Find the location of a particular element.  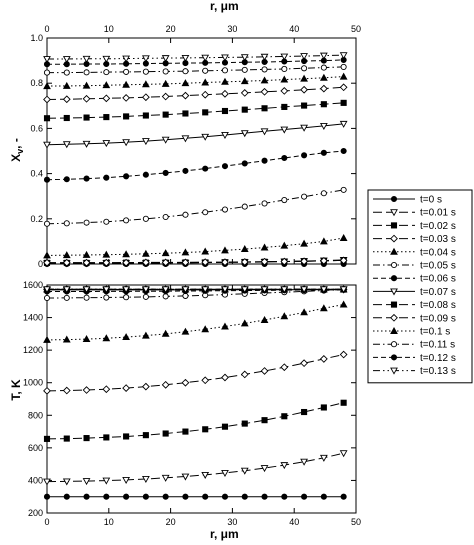

legend-label: t=0.06 s is located at coordinates (438, 279).